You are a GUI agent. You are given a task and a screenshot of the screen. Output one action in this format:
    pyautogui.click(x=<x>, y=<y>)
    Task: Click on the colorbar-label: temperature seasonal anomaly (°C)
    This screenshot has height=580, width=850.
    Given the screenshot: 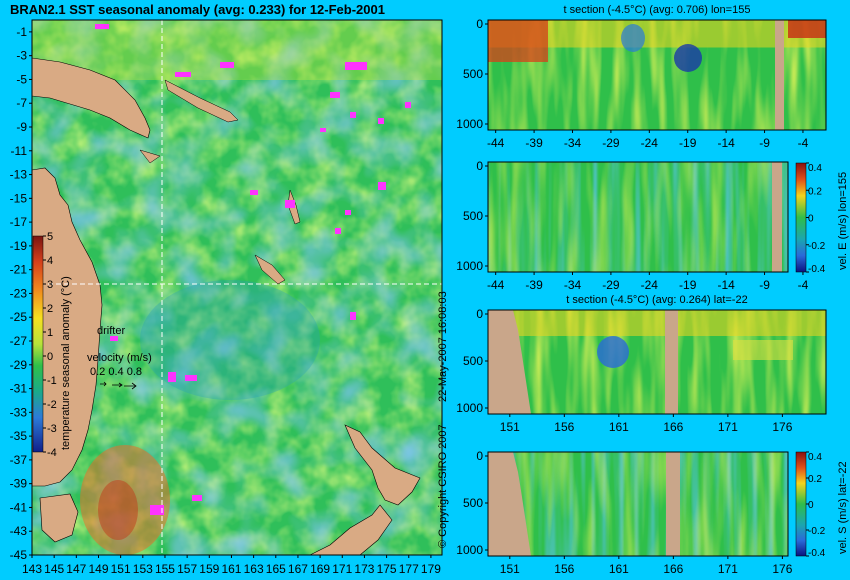 What is the action you would take?
    pyautogui.click(x=66, y=363)
    